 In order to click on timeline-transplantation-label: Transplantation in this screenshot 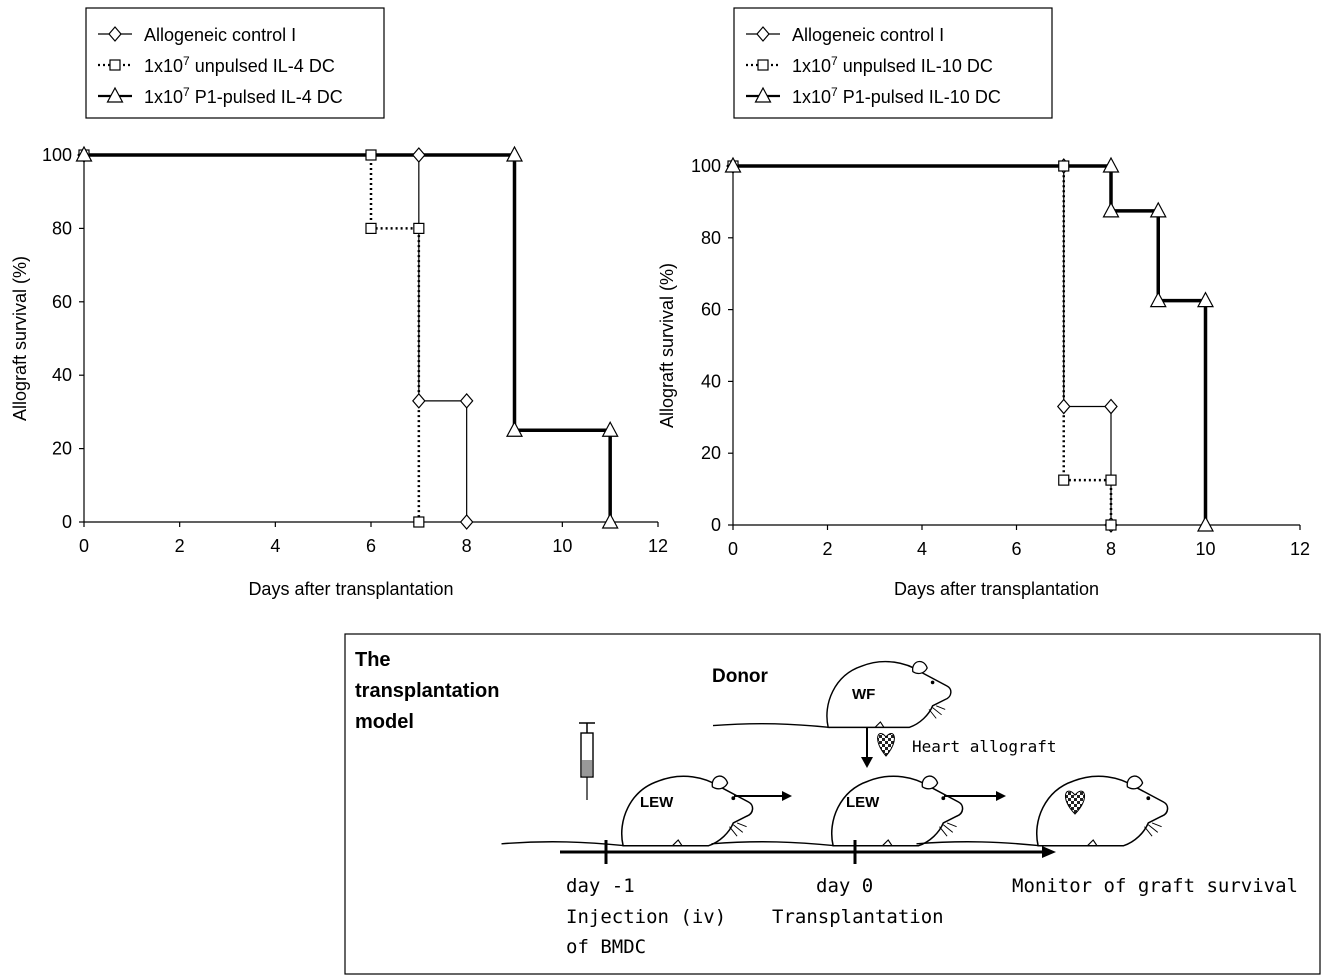, I will do `click(858, 917)`.